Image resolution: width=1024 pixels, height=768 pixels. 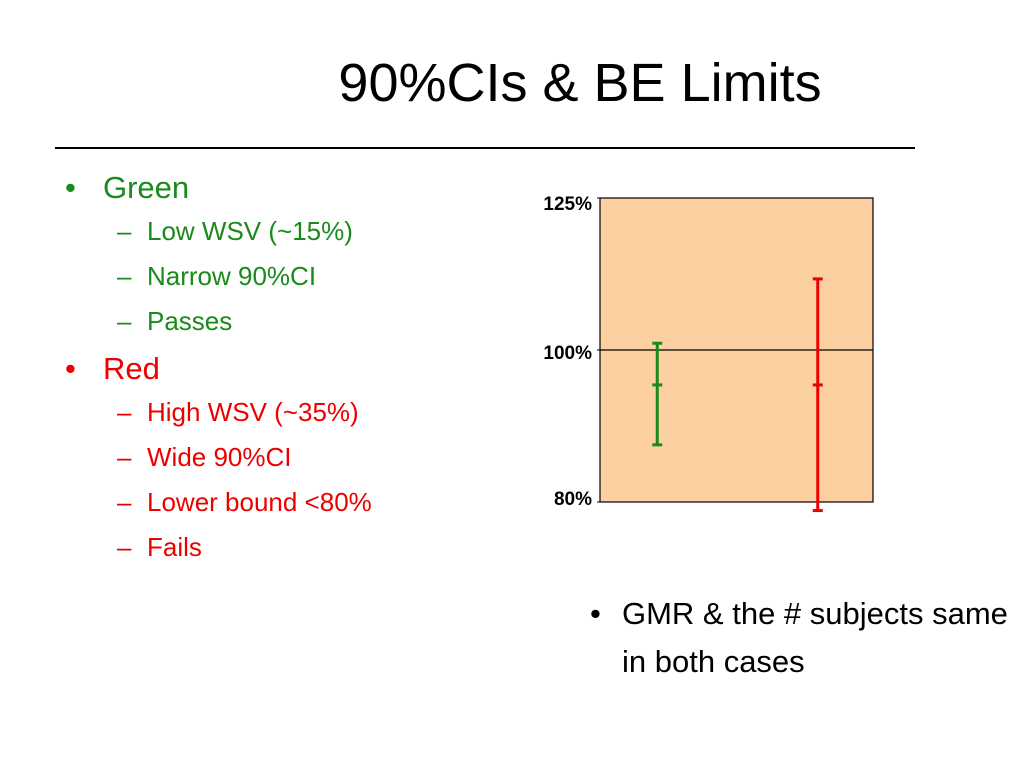 What do you see at coordinates (567, 204) in the screenshot?
I see `y-tick-label: 125%` at bounding box center [567, 204].